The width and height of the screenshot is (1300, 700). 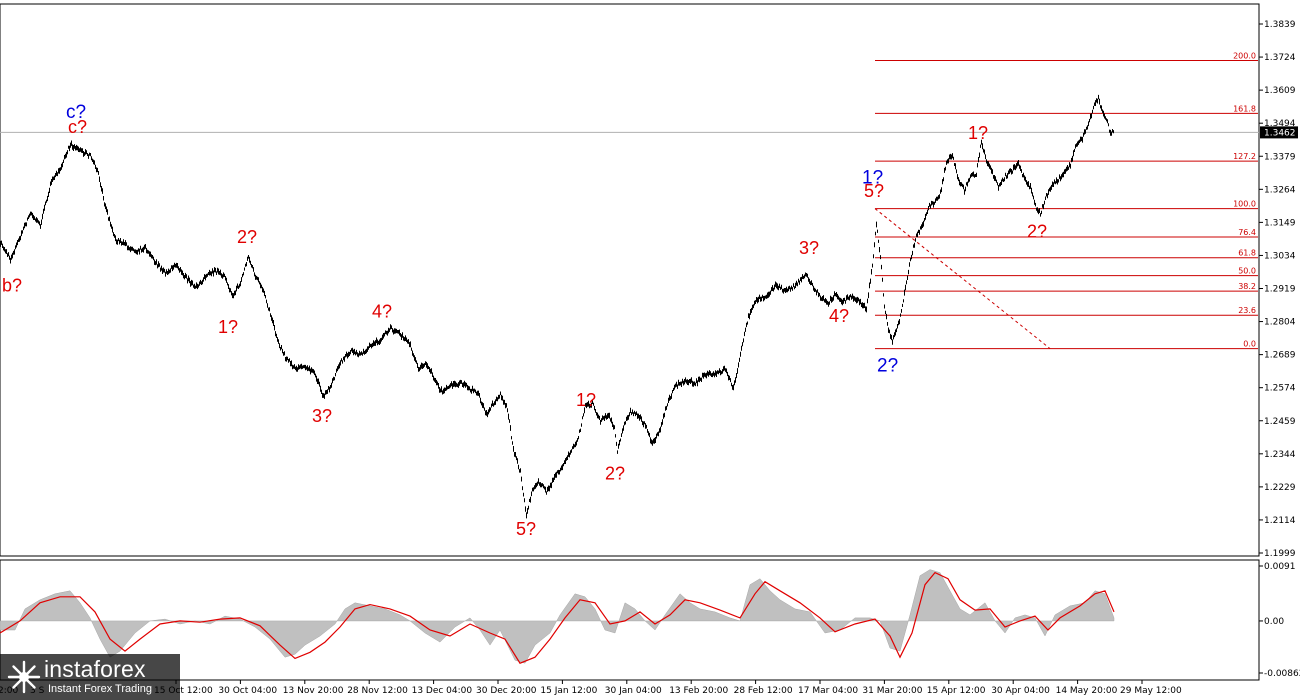 What do you see at coordinates (12, 286) in the screenshot?
I see `wave-label: b?` at bounding box center [12, 286].